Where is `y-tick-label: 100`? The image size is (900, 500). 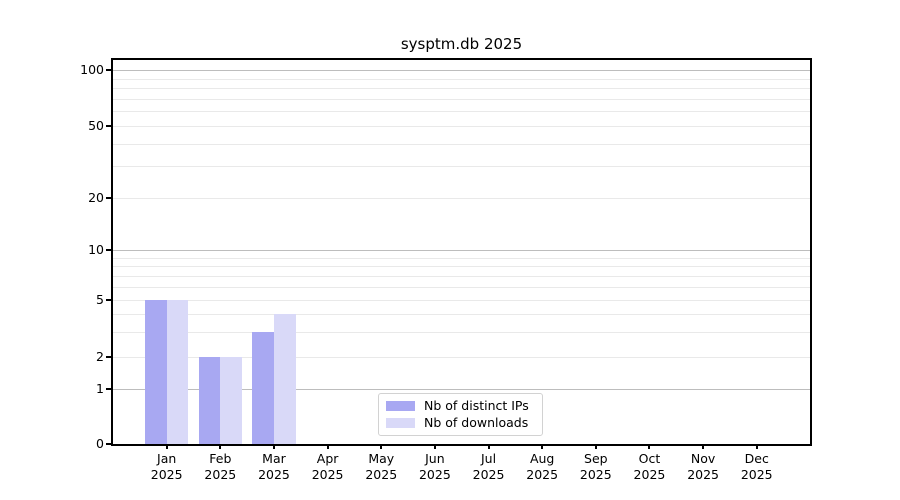
y-tick-label: 100 is located at coordinates (92, 69).